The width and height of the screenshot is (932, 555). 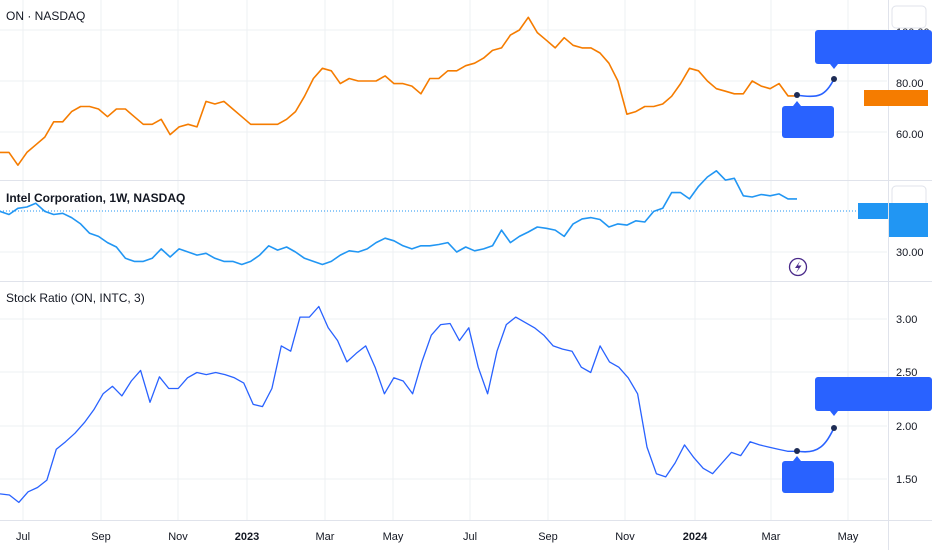 What do you see at coordinates (906, 373) in the screenshot?
I see `y-tick-label: 2.50` at bounding box center [906, 373].